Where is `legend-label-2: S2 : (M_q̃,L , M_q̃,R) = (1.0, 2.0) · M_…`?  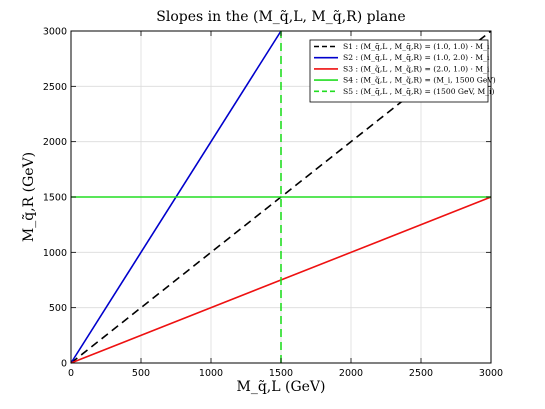
legend-label-2: S2 : (M_q̃,L , M_q̃,R) = (1.0, 2.0) · M_… is located at coordinates (416, 57).